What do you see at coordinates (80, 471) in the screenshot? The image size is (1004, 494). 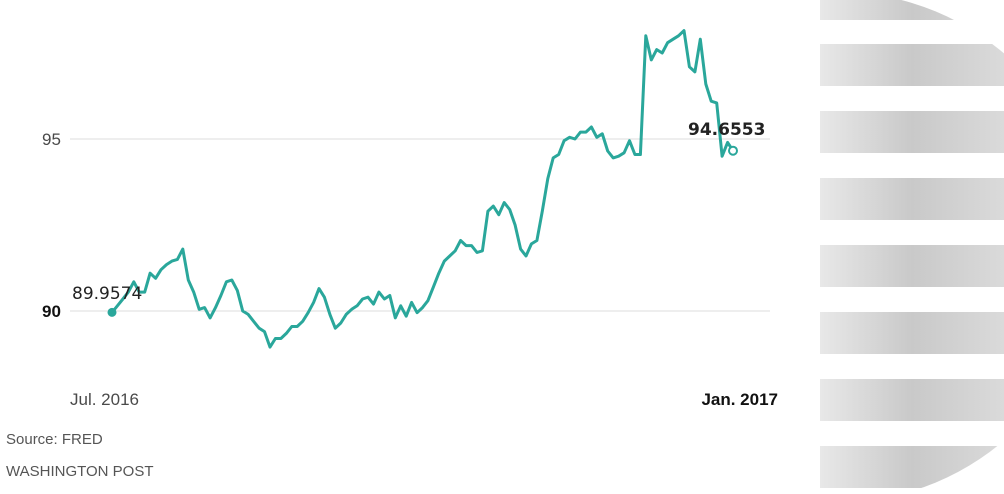 I see `publisher-credit: WASHINGTON POST` at bounding box center [80, 471].